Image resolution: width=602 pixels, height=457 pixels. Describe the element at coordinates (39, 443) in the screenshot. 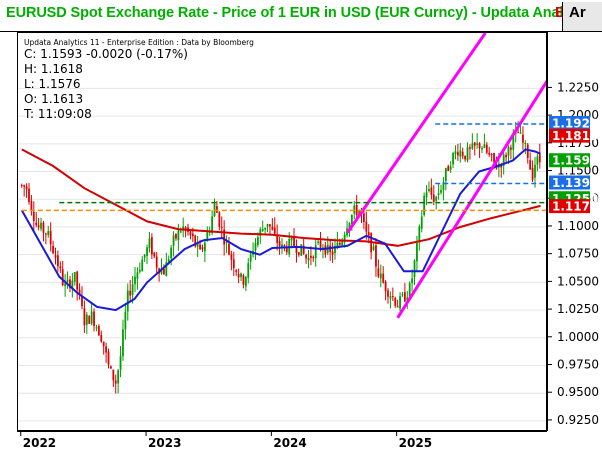

I see `x-tick-label: 2022` at that location.